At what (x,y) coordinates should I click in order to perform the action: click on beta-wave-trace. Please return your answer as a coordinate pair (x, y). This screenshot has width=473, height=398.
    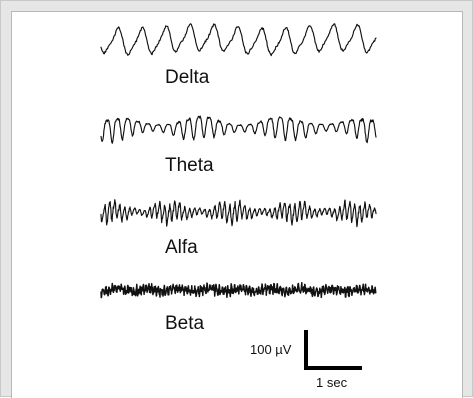
    Looking at the image, I should click on (238, 290).